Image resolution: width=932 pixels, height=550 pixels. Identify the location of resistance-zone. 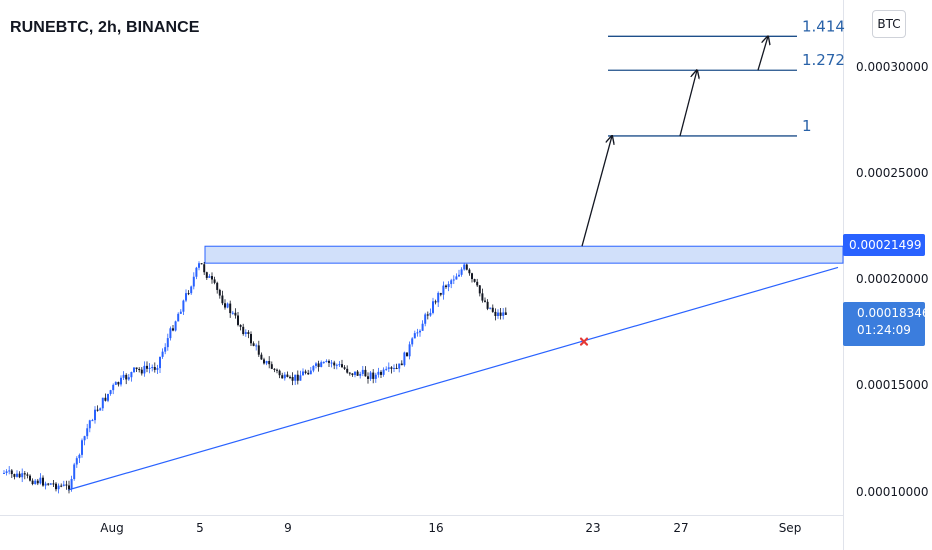
(524, 254).